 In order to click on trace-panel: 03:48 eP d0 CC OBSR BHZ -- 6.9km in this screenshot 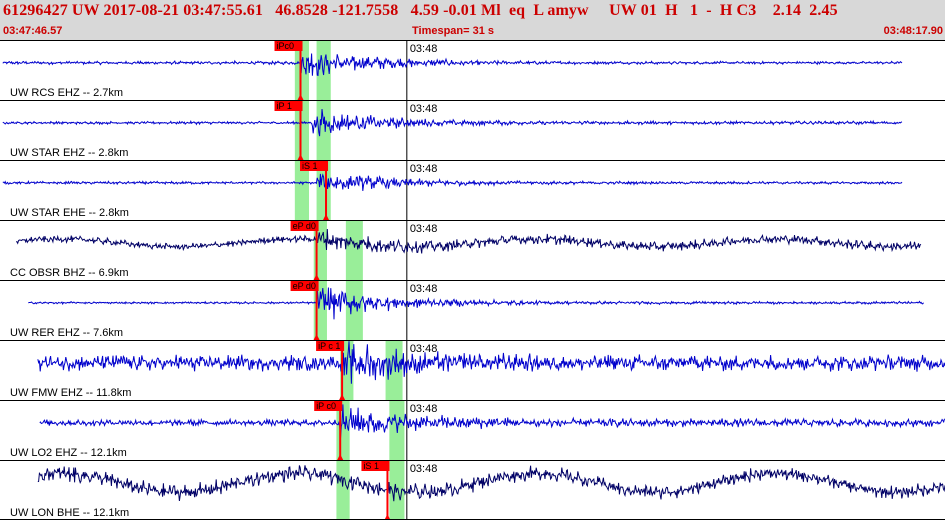, I will do `click(472, 250)`.